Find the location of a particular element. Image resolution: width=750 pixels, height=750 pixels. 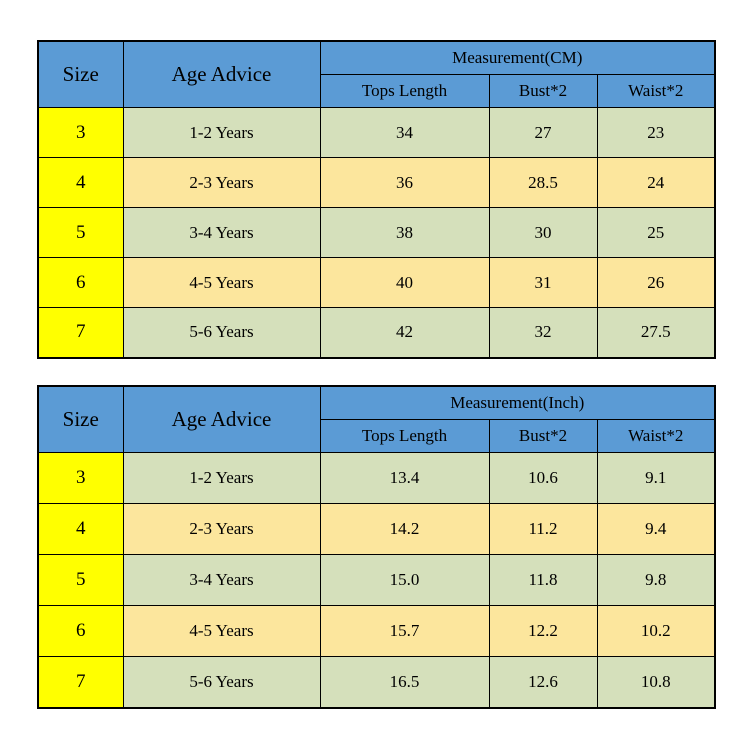

tops-length-cell: 13.4 is located at coordinates (404, 478).